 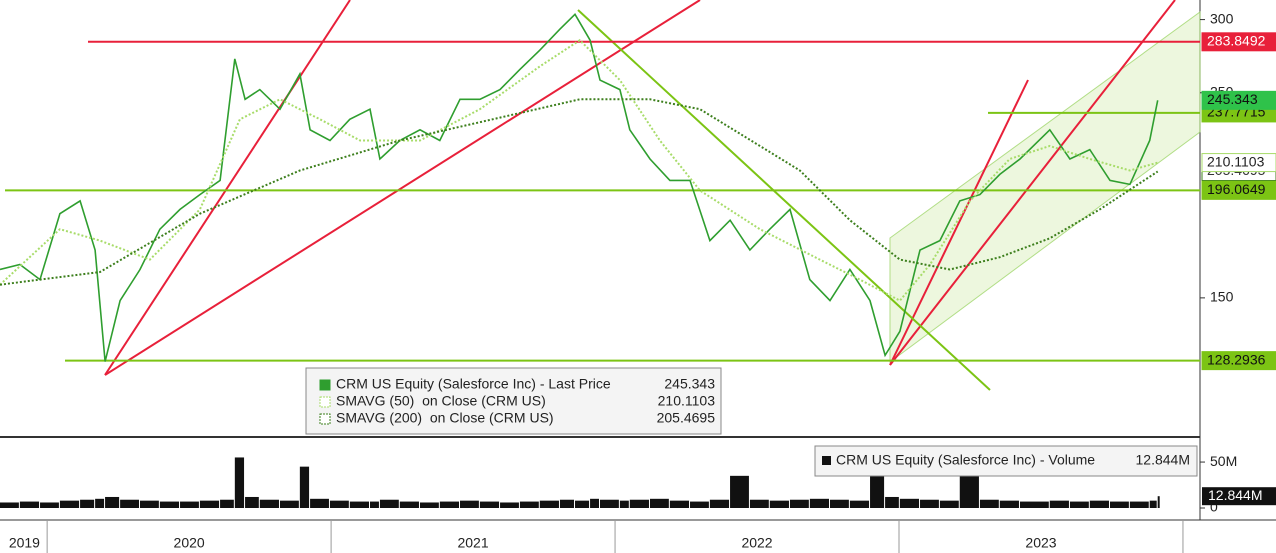 What do you see at coordinates (1236, 41) in the screenshot?
I see `value-box-label: 283.8492` at bounding box center [1236, 41].